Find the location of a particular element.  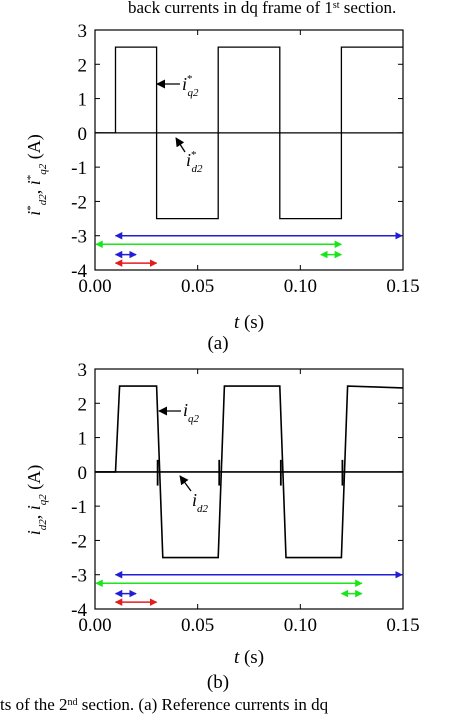

y-axis-label-a: i*d2, i*q2 (A) is located at coordinates (36, 175).